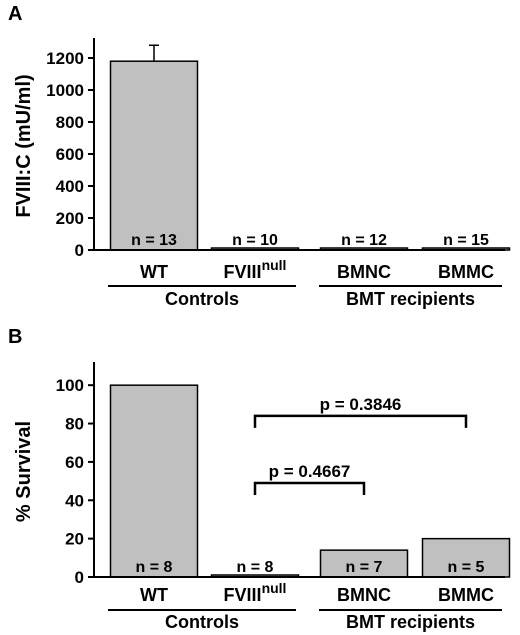  What do you see at coordinates (310, 471) in the screenshot?
I see `panel-b-p-value-label: p = 0.4667` at bounding box center [310, 471].